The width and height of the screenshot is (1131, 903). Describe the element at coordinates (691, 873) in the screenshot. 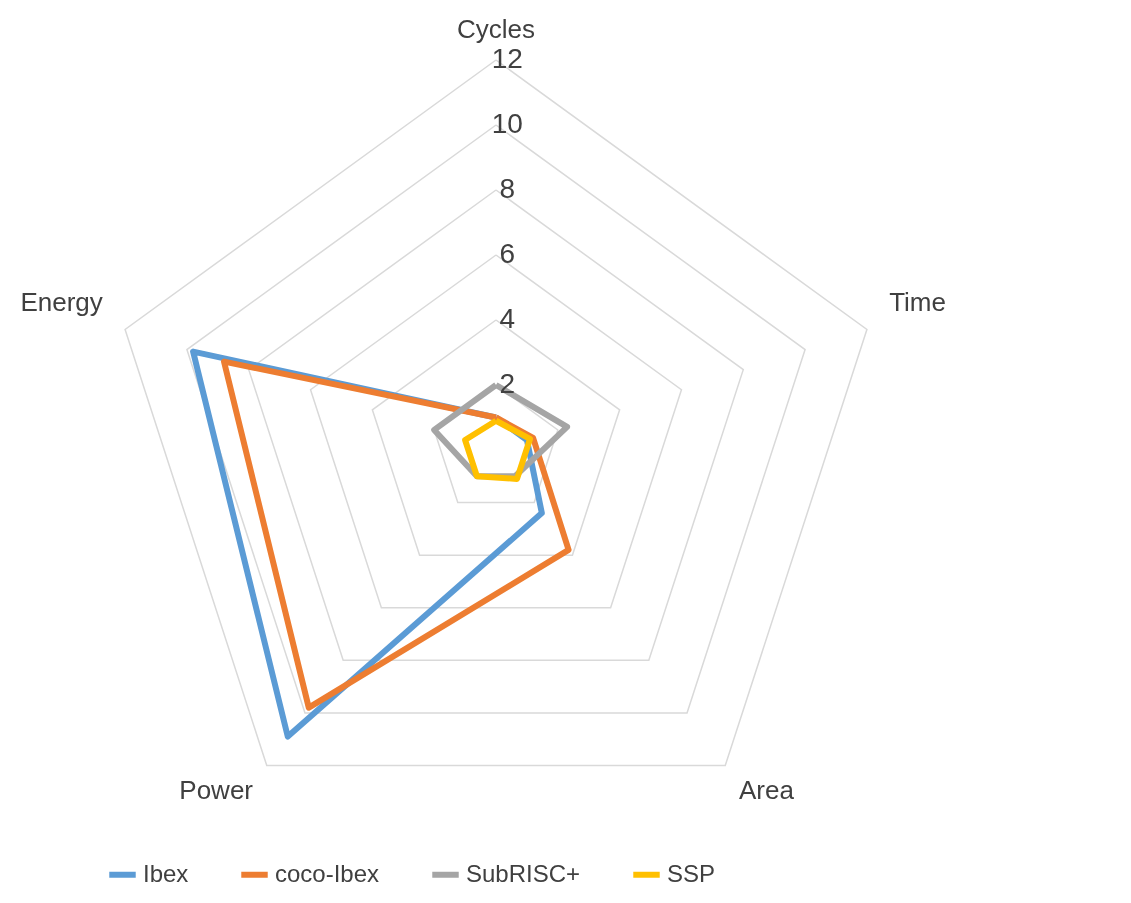

I see `legend-label: SSP` at that location.